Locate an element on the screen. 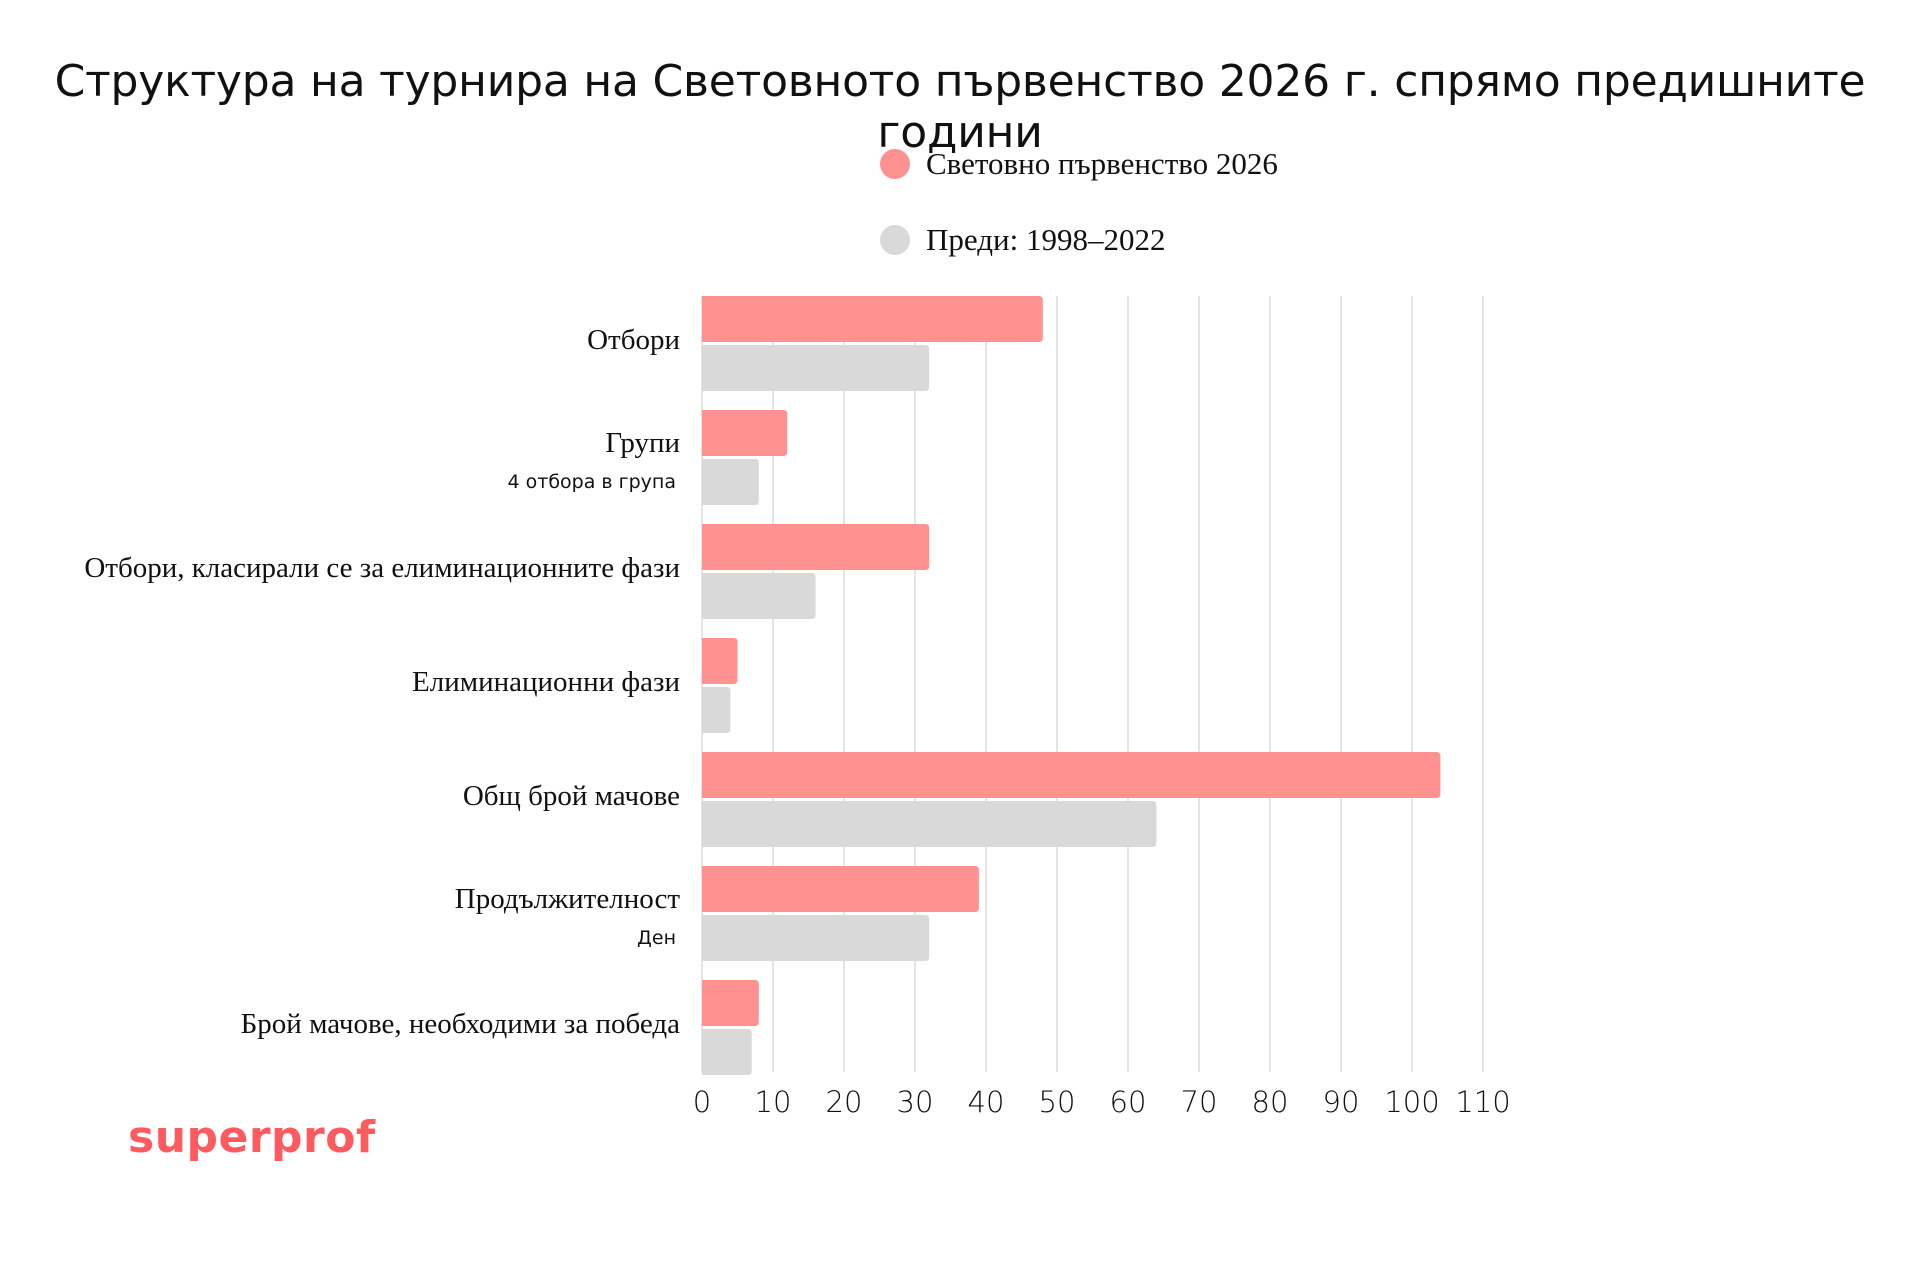 Image resolution: width=1920 pixels, height=1282 pixels. category-label-6: Брой мачове, необходими за победа is located at coordinates (460, 1024).